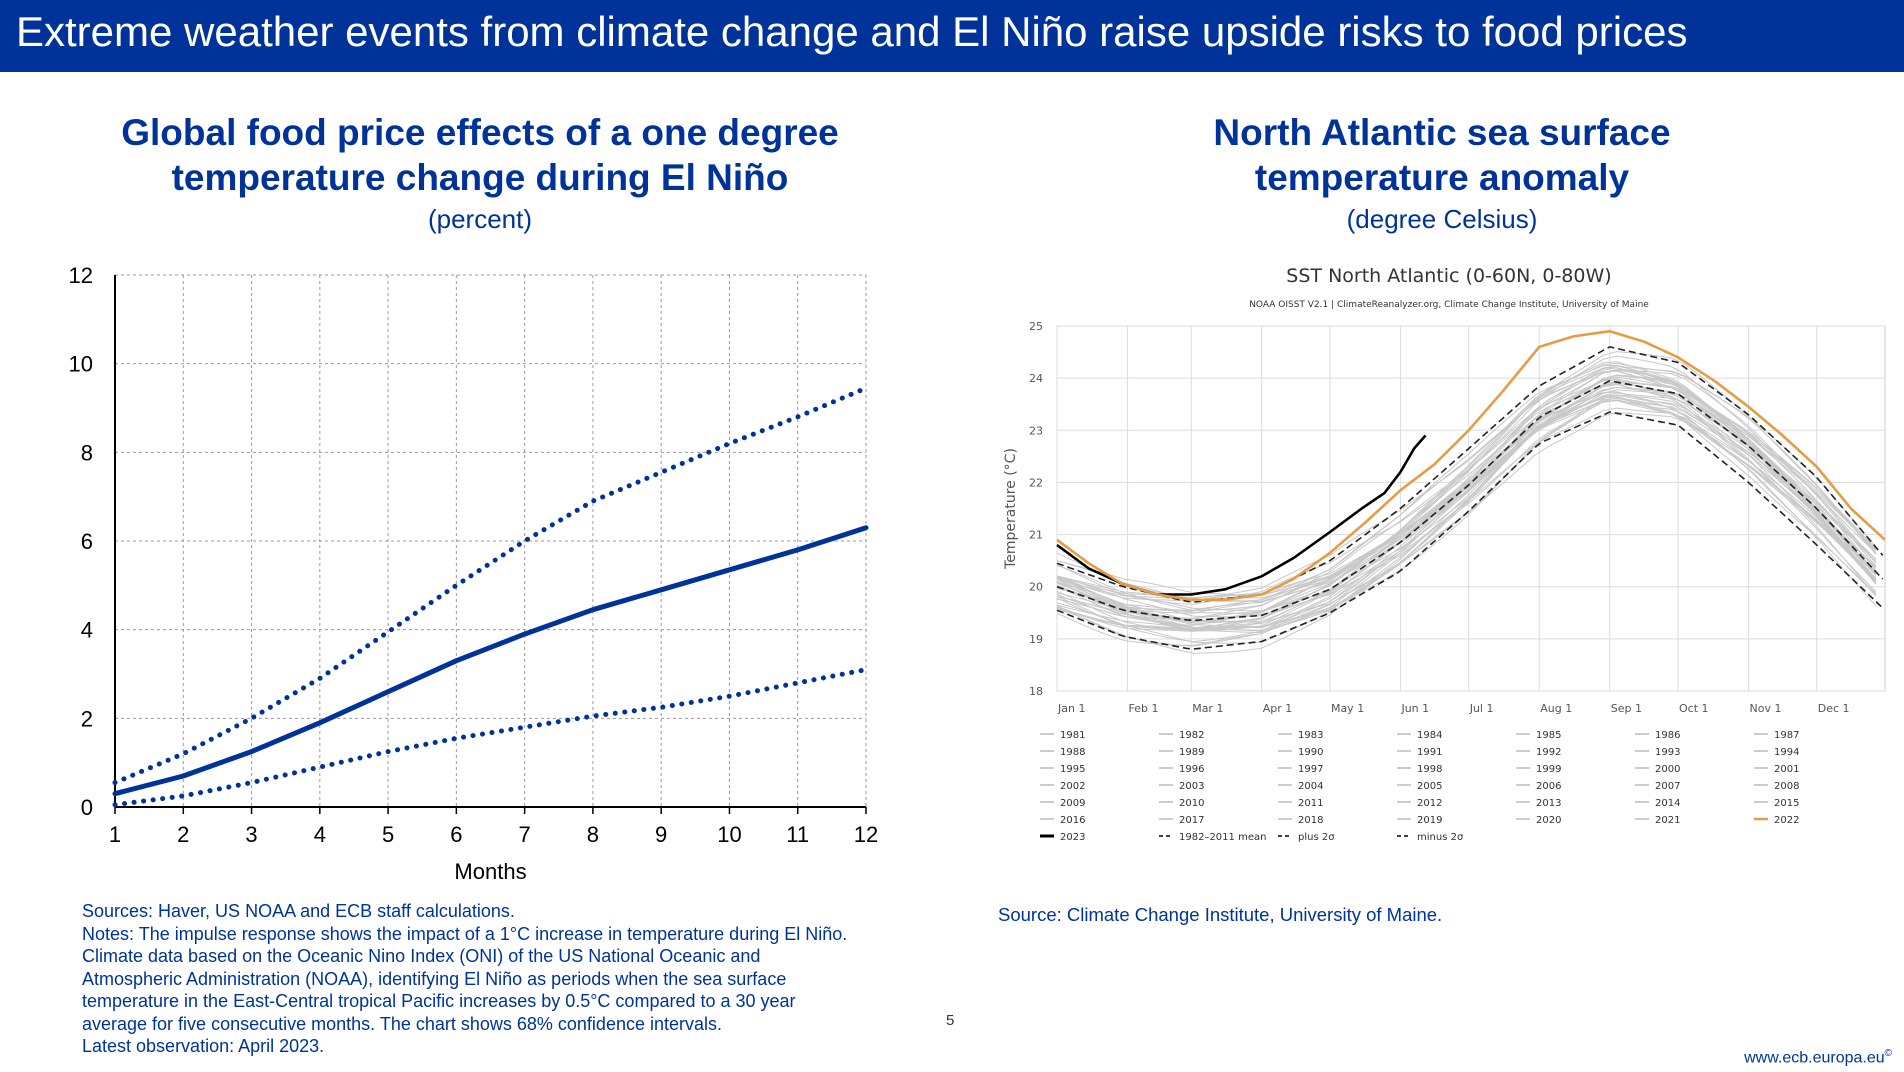 This screenshot has height=1072, width=1904. What do you see at coordinates (1448, 276) in the screenshot?
I see `sst-chart-title: SST North Atlantic (0-60N, 0-80W)` at bounding box center [1448, 276].